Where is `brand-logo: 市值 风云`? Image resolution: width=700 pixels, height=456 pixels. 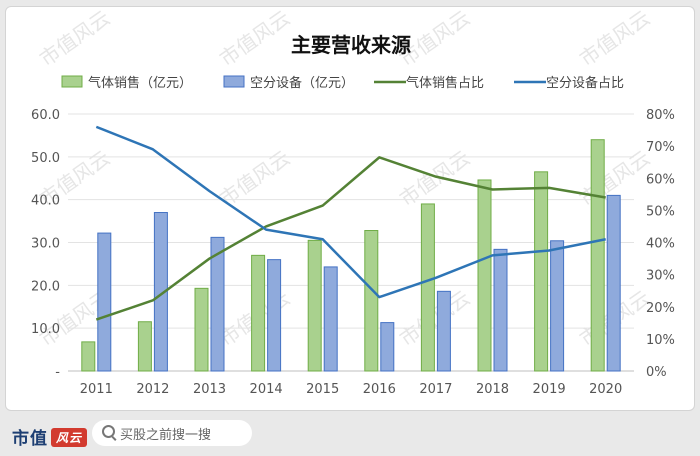
brand-logo: 市值 风云 is located at coordinates (50, 436).